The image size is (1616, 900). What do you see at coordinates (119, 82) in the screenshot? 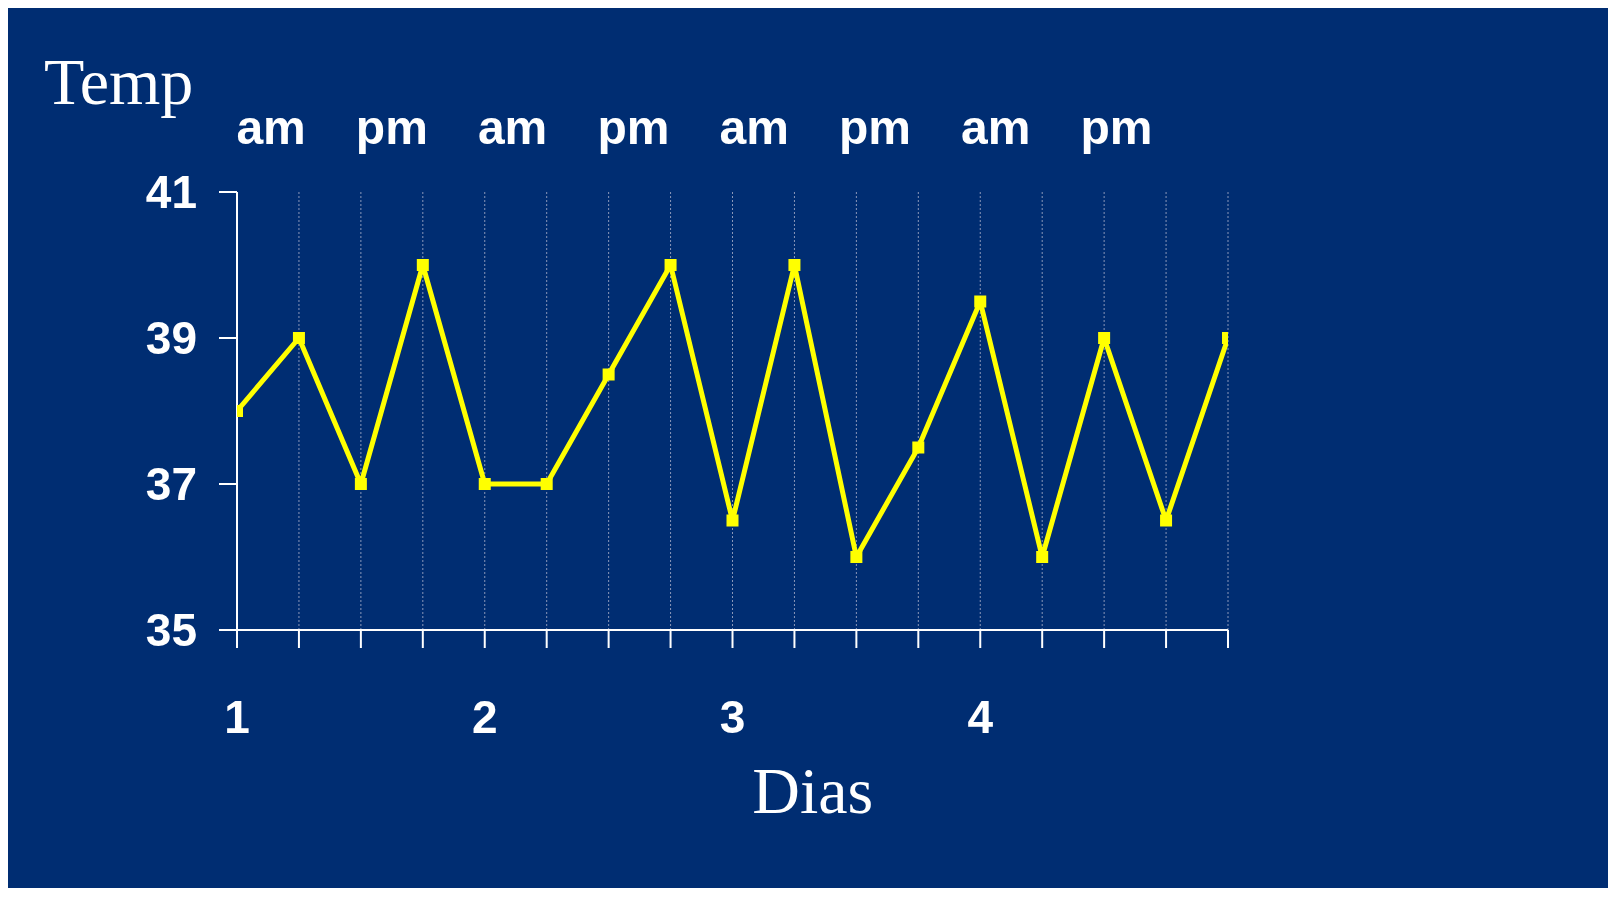
I see `y-axis-title: Temp` at bounding box center [119, 82].